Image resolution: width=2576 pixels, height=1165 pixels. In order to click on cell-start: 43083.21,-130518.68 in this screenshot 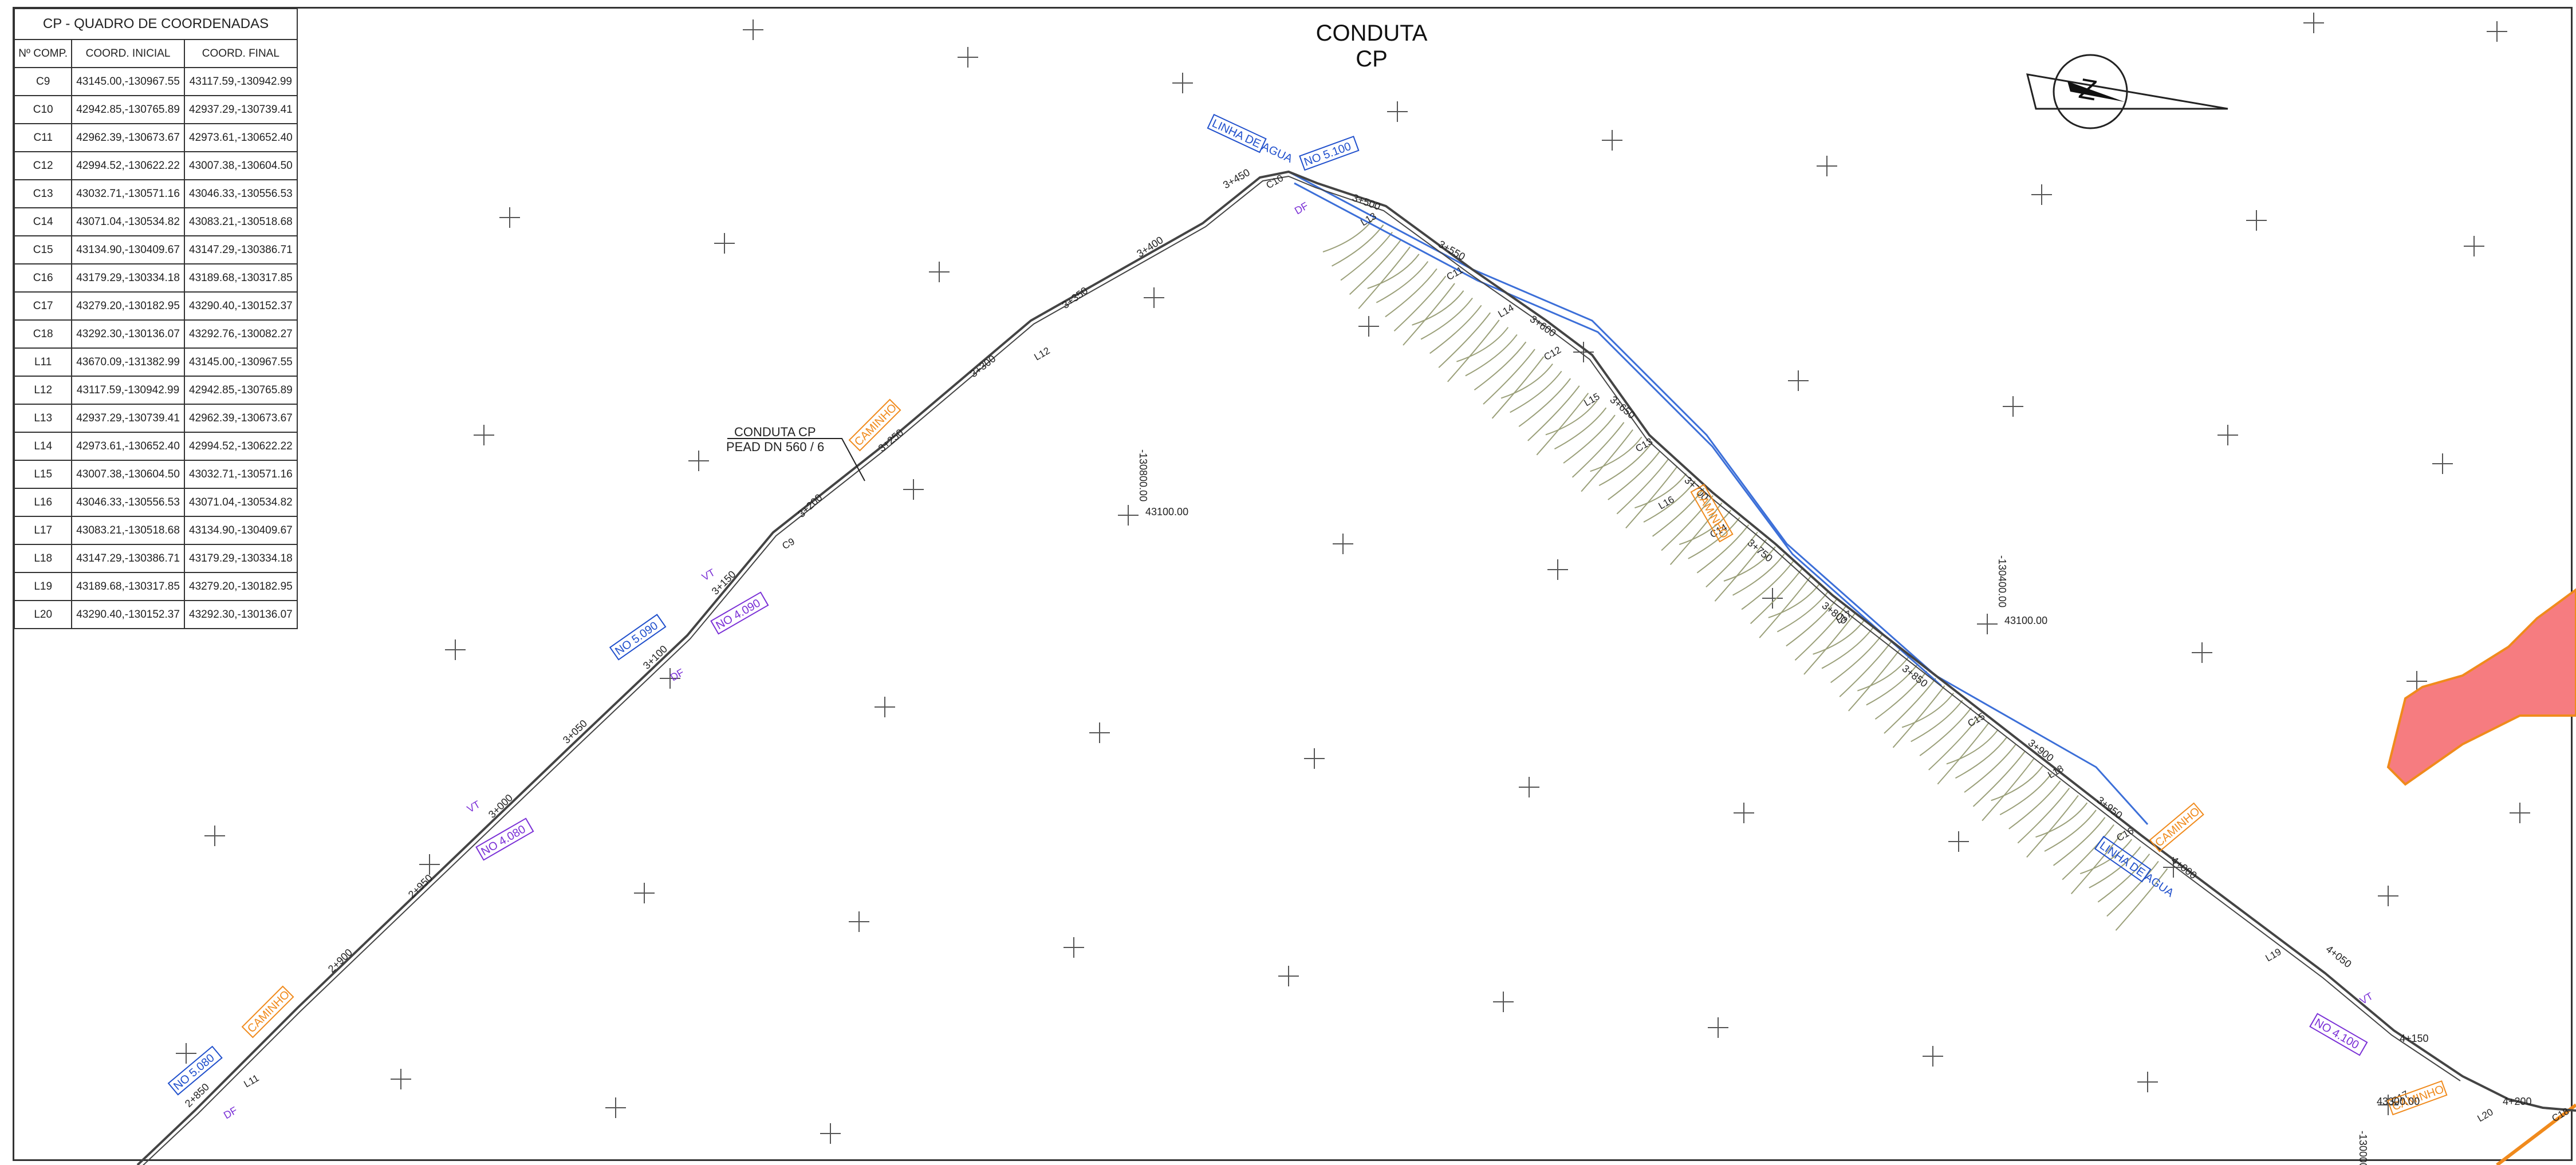, I will do `click(128, 530)`.